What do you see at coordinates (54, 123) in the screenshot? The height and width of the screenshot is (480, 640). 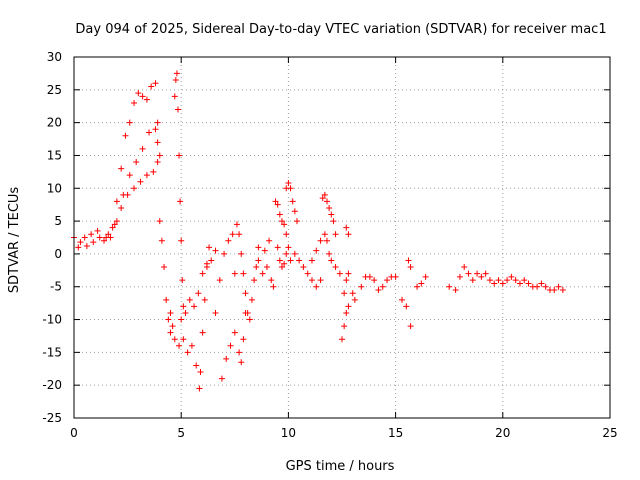 I see `y-tick-label: 20` at bounding box center [54, 123].